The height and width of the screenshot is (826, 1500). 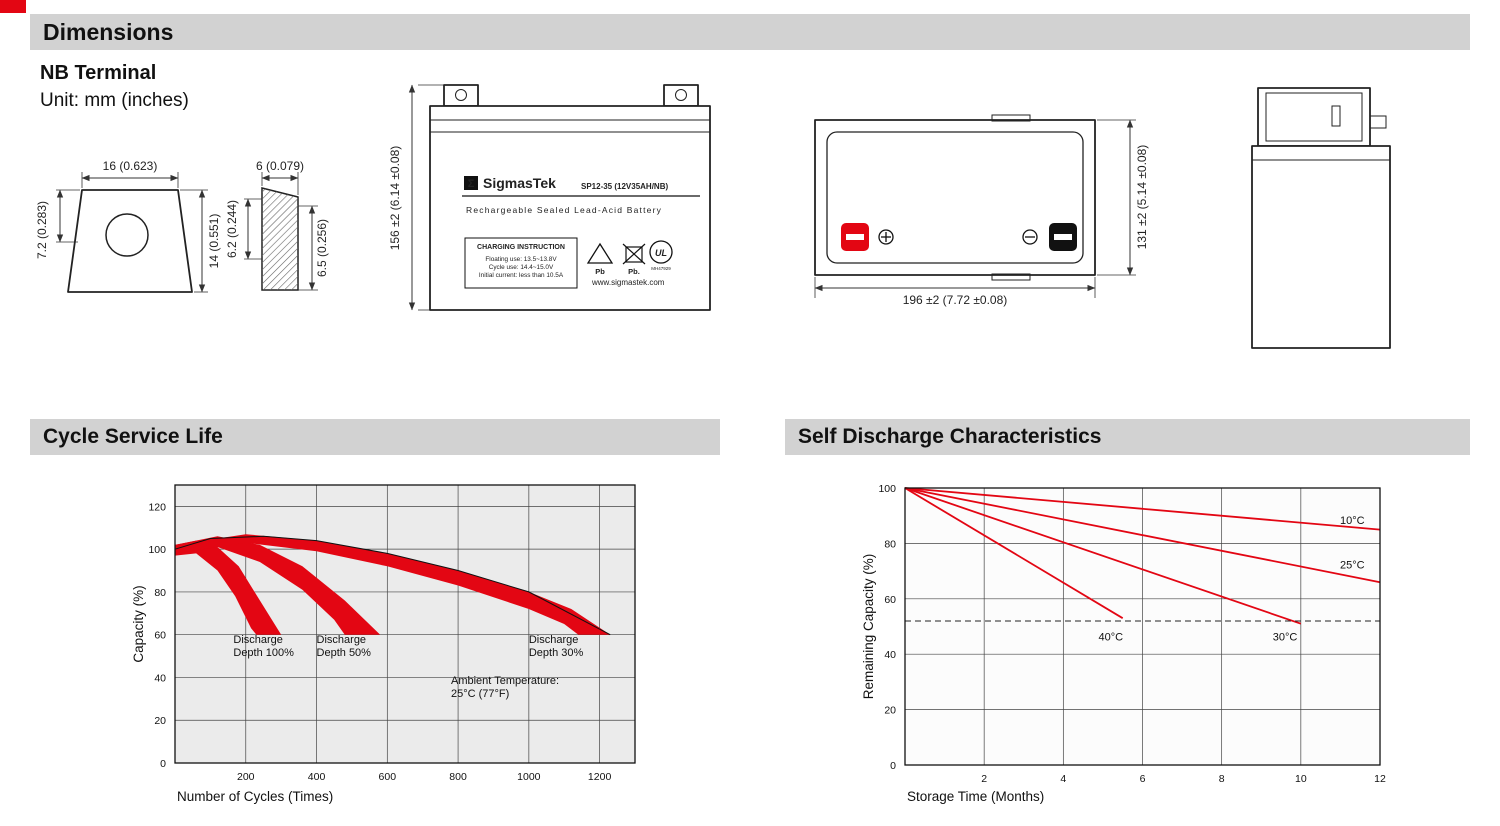 What do you see at coordinates (868, 627) in the screenshot?
I see `y-axis-label: Remaining Capacity (%)` at bounding box center [868, 627].